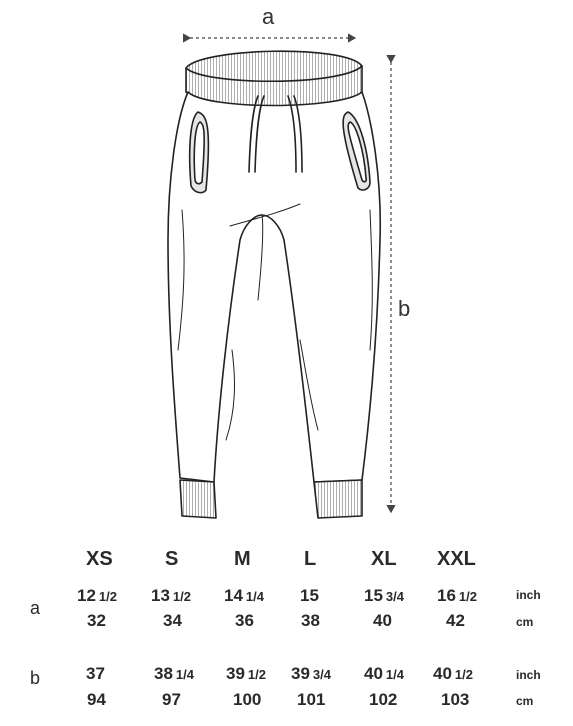  I want to click on dimension-label-a: a, so click(268, 16).